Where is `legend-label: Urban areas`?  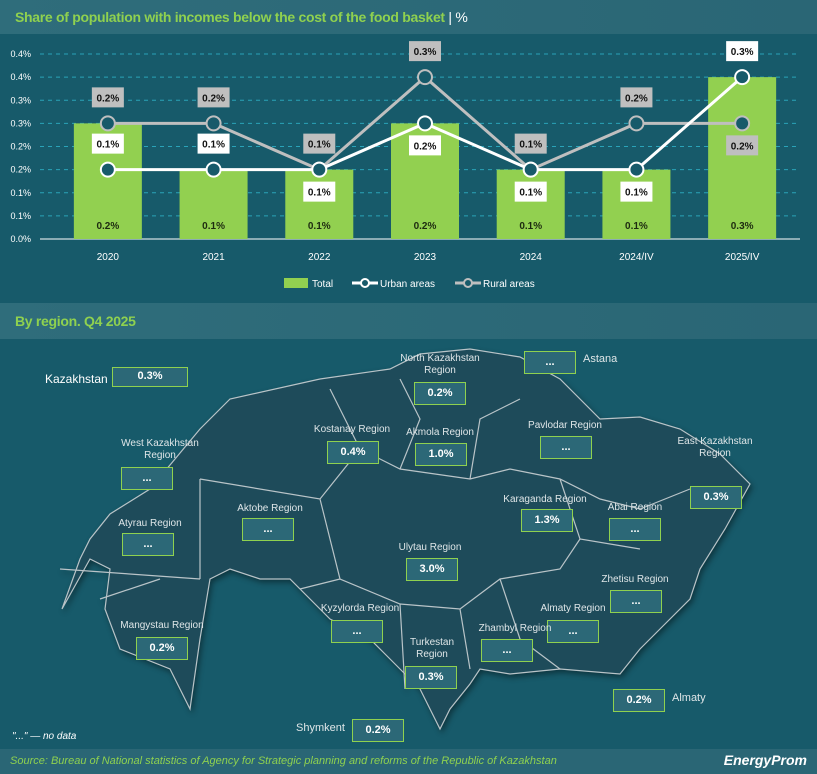
legend-label: Urban areas is located at coordinates (407, 284).